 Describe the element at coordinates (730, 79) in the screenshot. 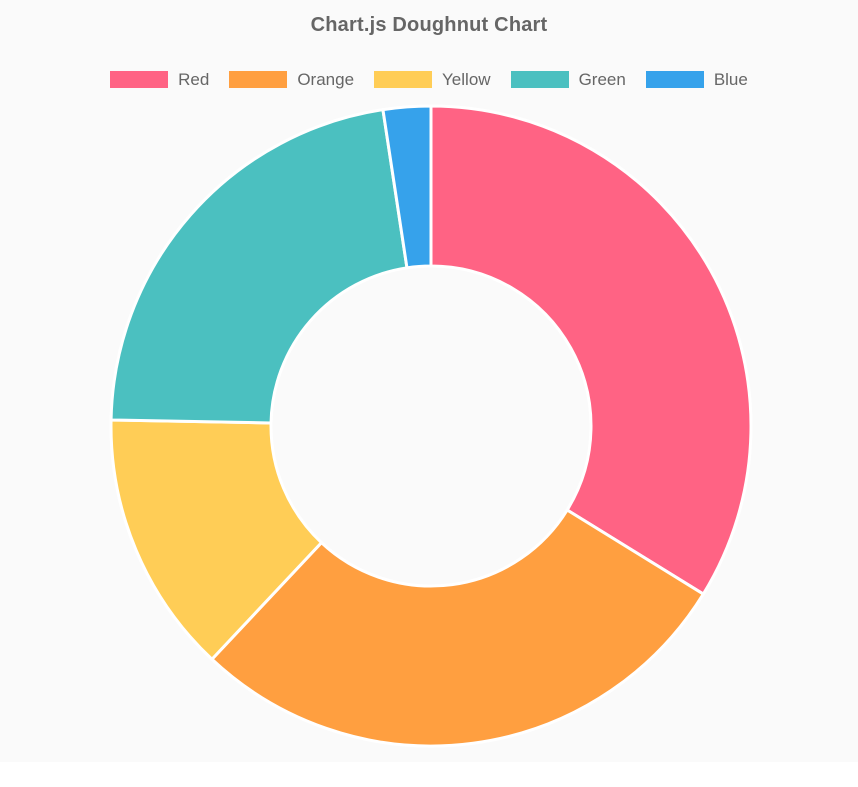

I see `legend-label: Blue` at that location.